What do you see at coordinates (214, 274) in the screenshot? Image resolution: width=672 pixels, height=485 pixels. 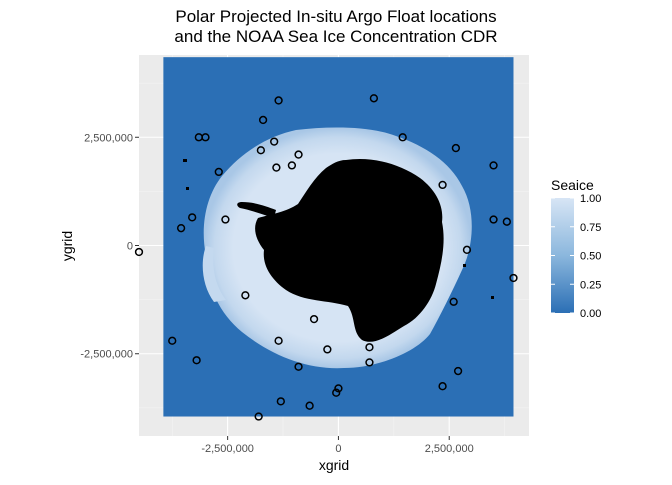 I see `sea-ice-fringe-west` at bounding box center [214, 274].